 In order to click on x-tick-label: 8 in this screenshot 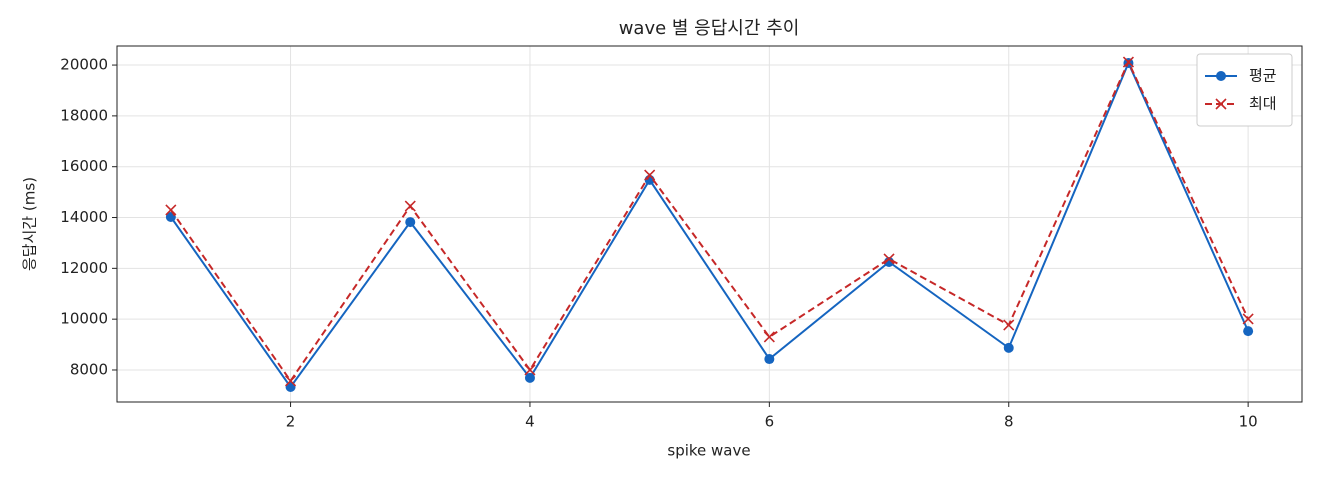, I will do `click(1009, 422)`.